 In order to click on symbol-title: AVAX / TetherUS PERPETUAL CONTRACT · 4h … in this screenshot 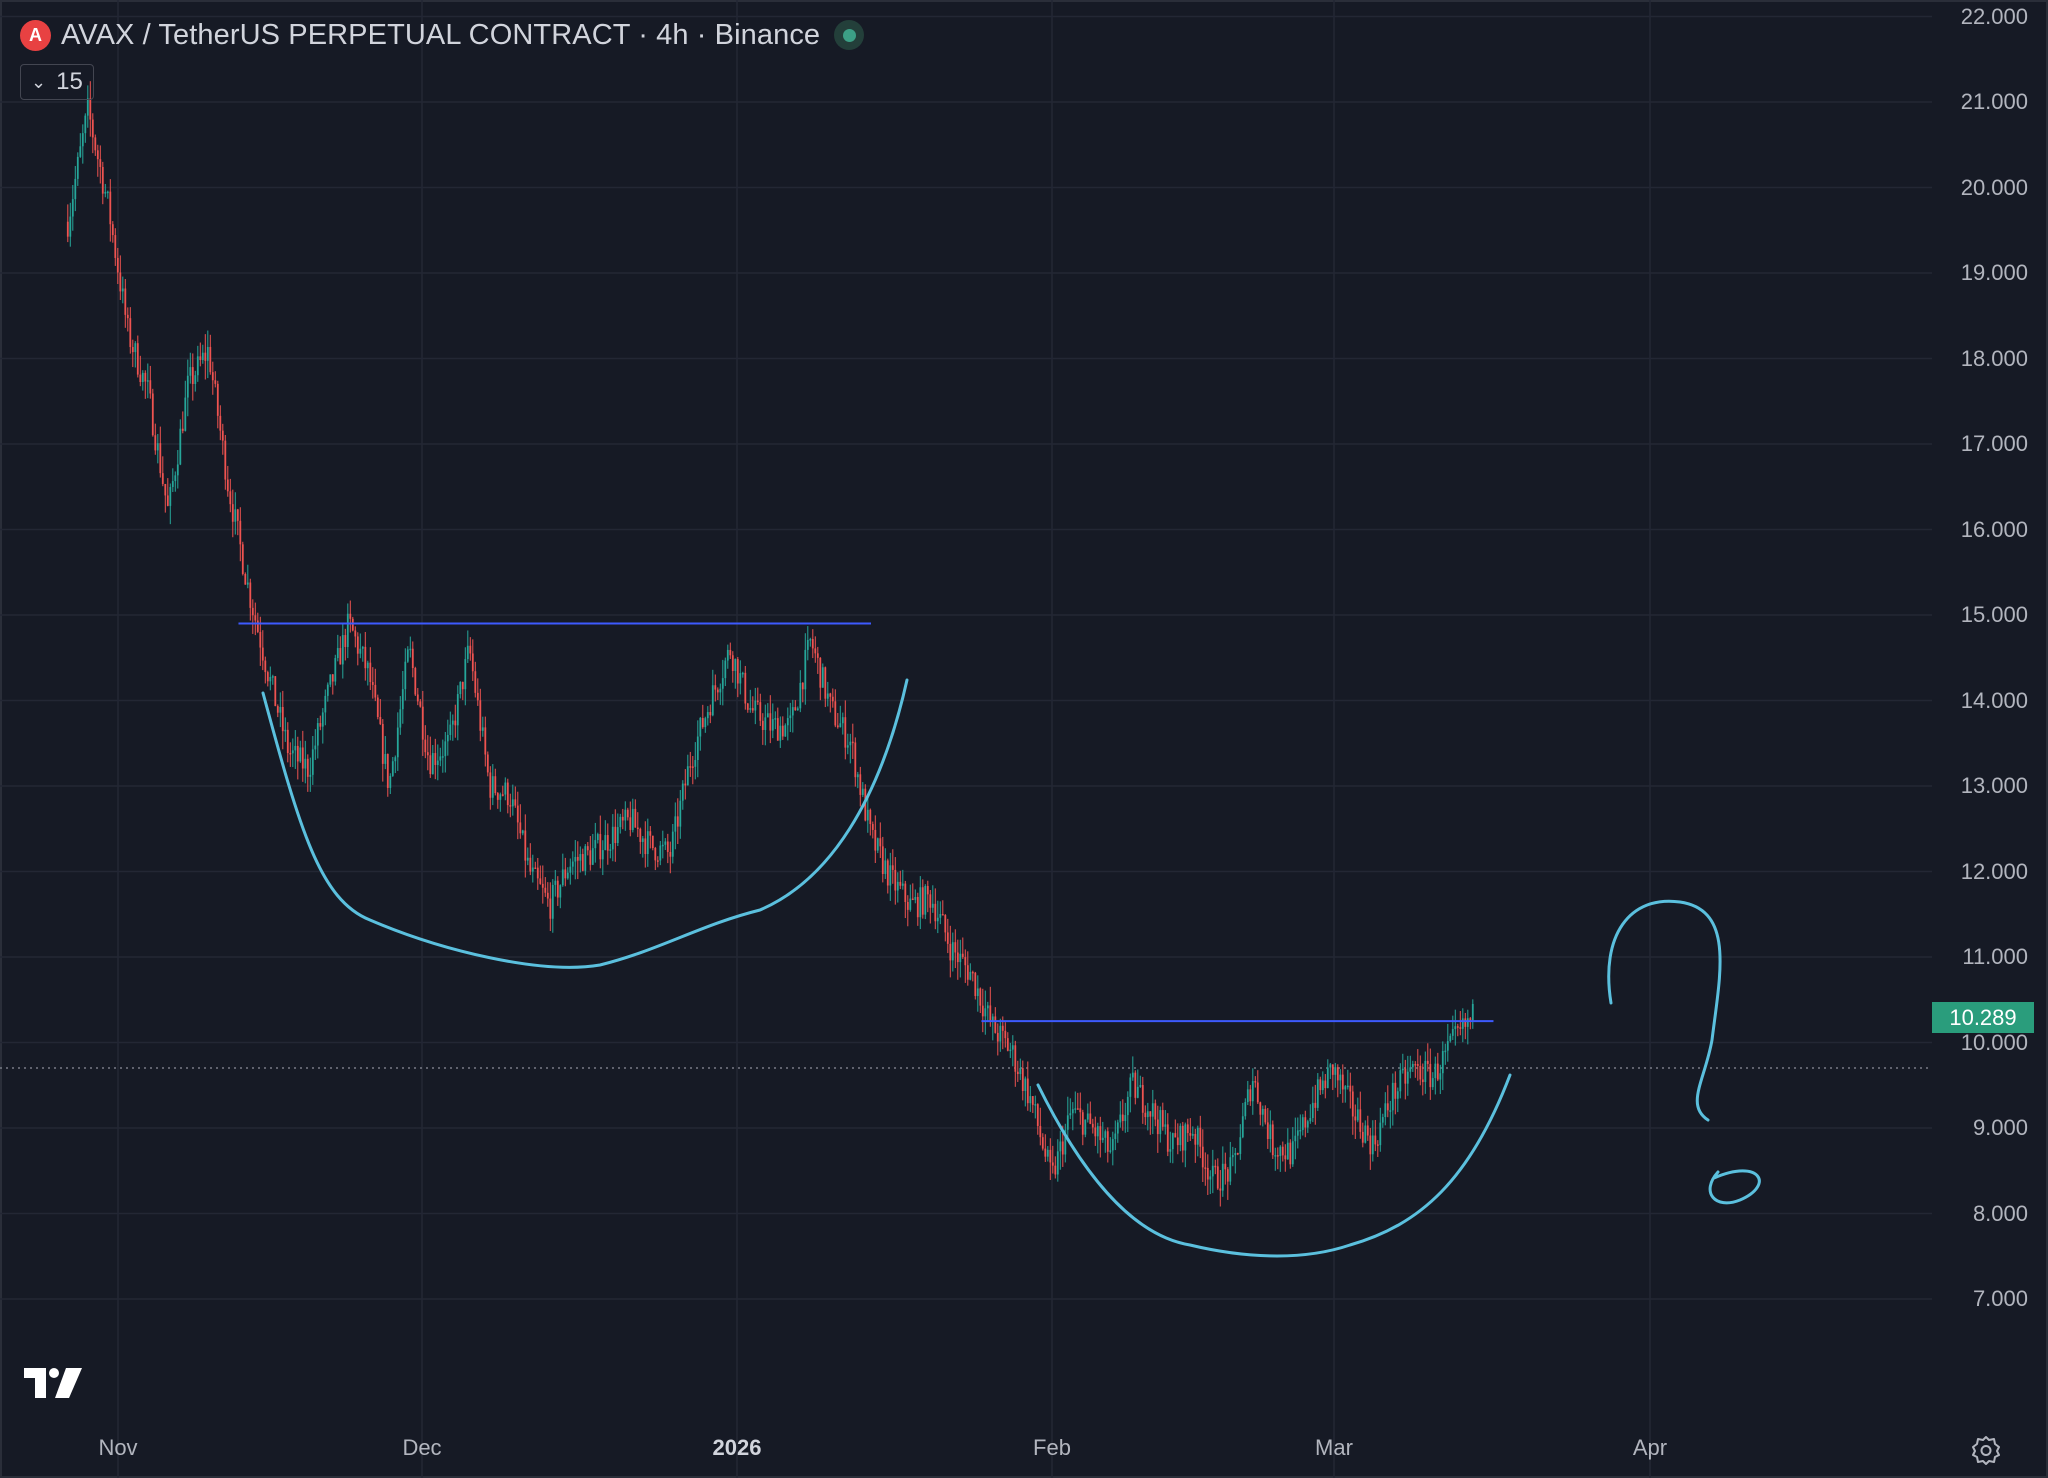, I will do `click(441, 34)`.